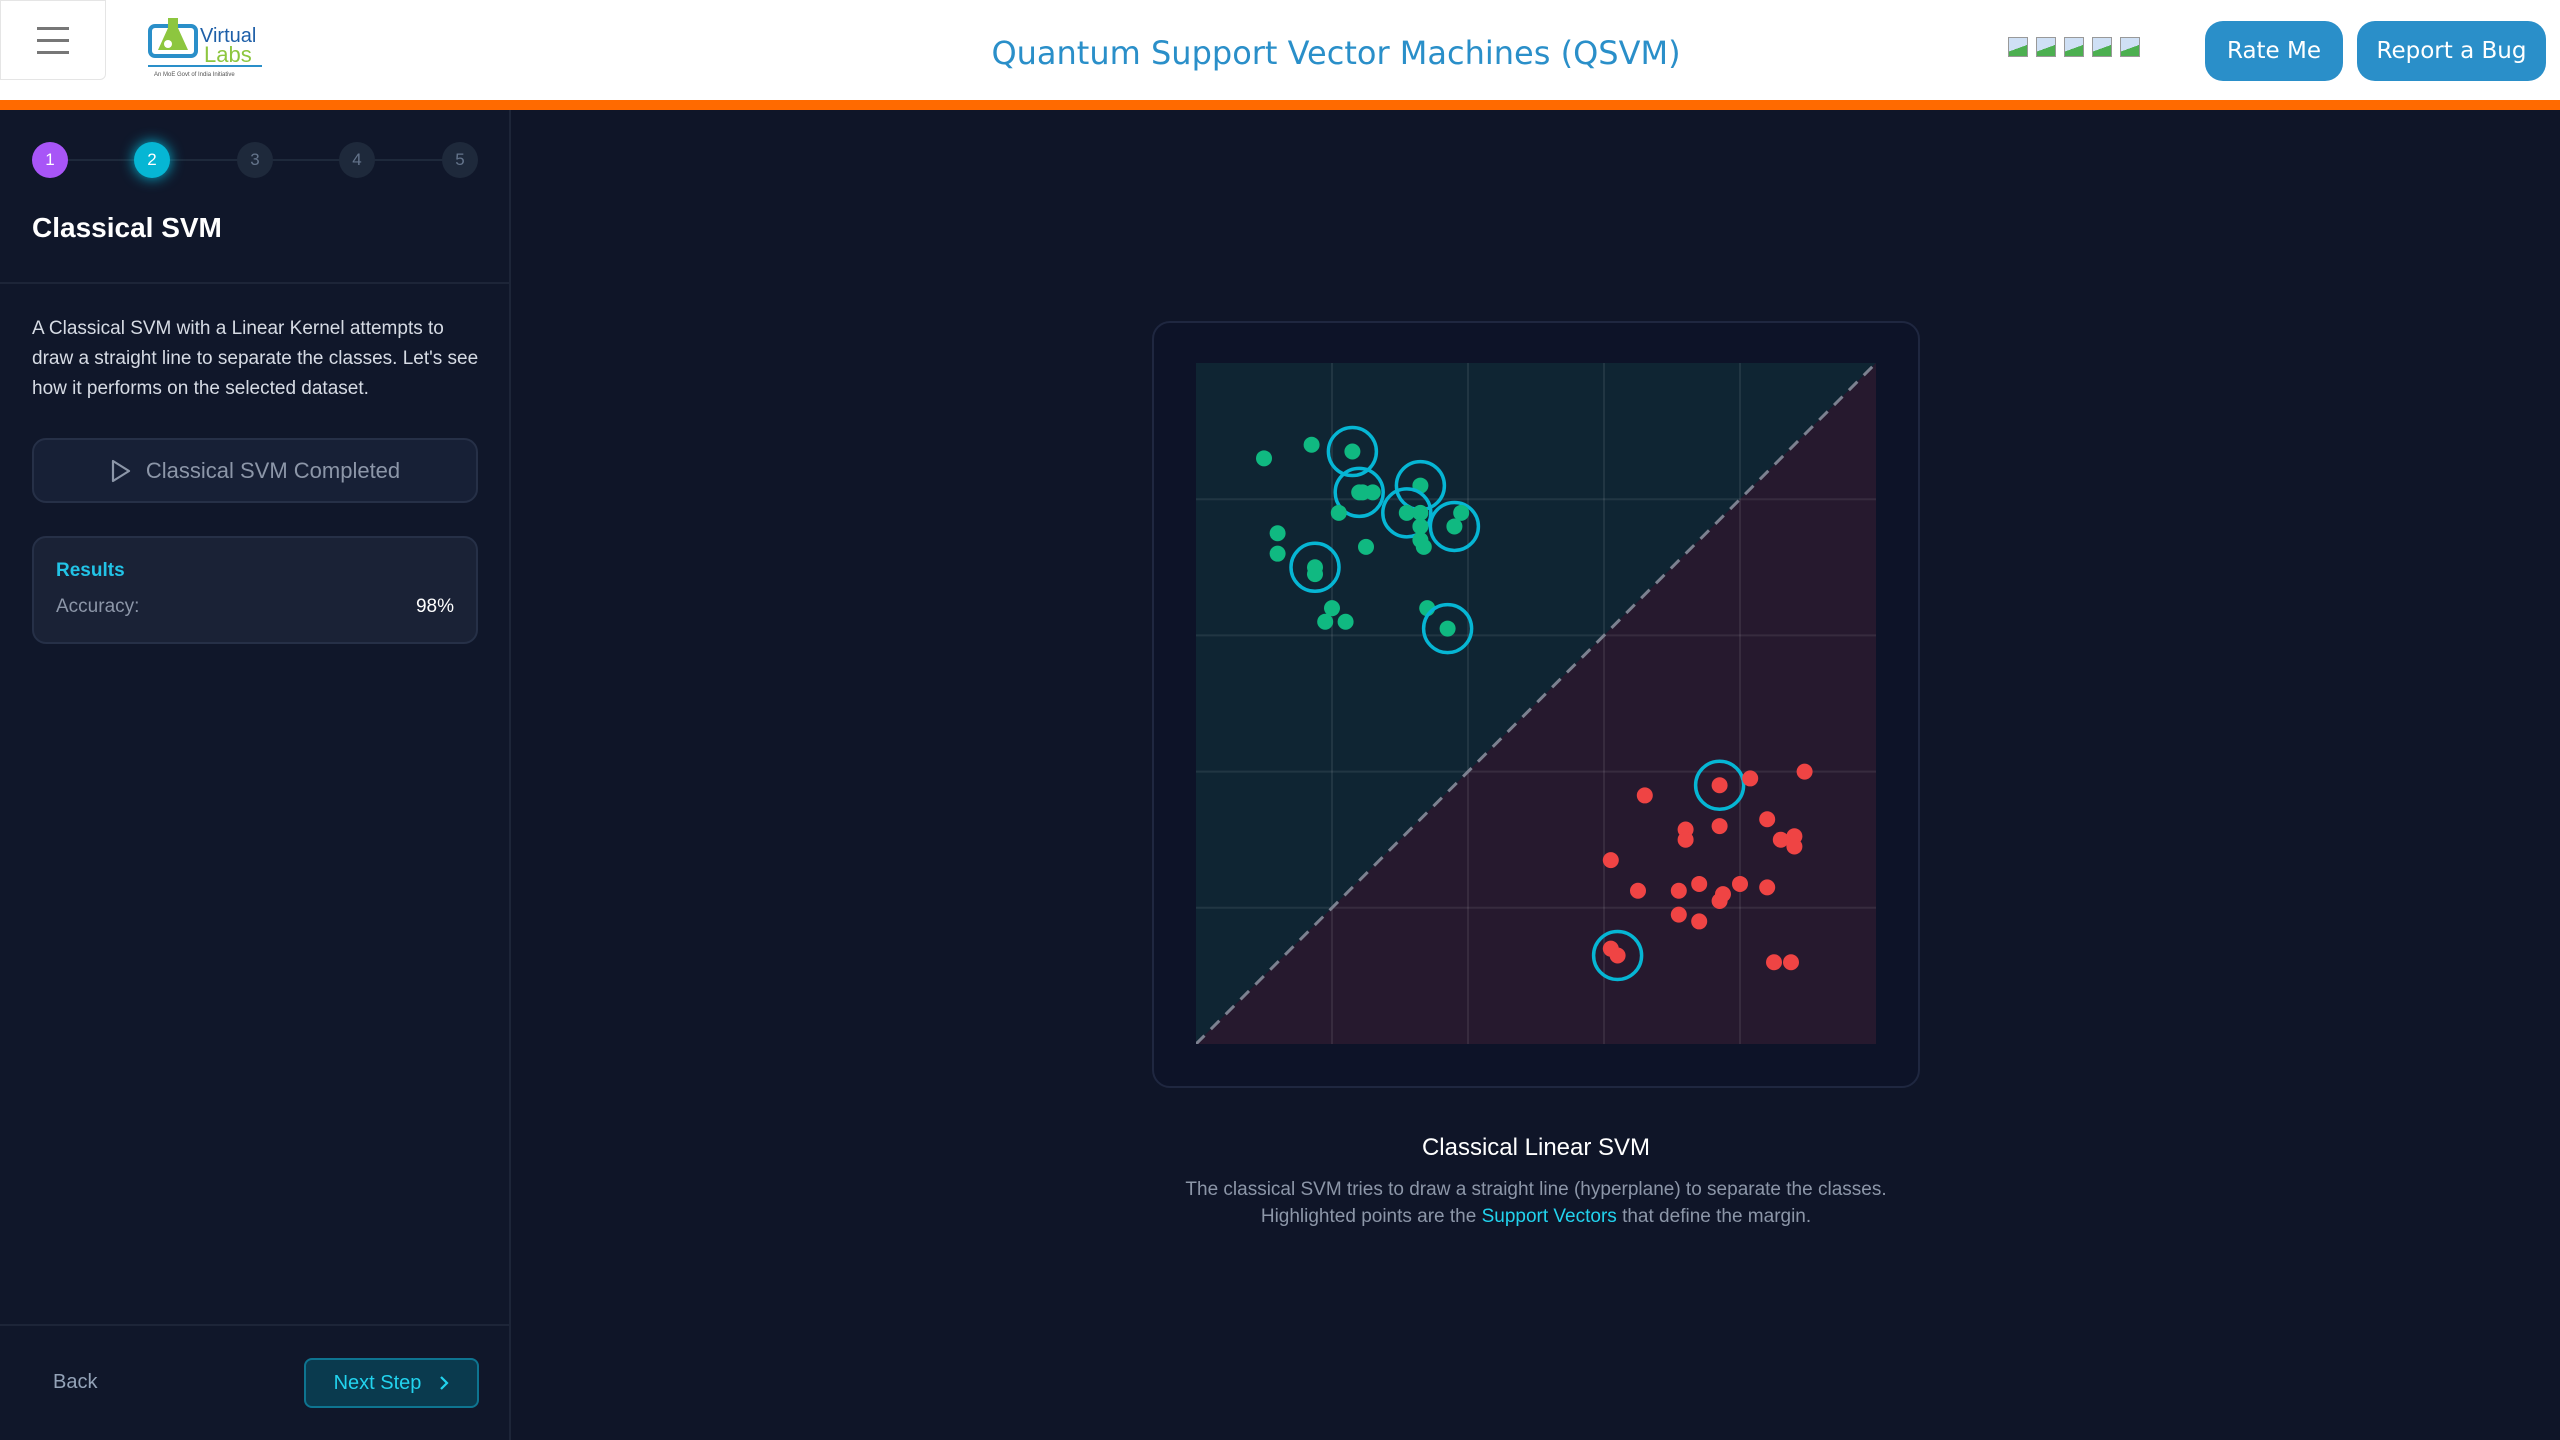  I want to click on caption-text: Highlighted points are the, so click(1371, 1216).